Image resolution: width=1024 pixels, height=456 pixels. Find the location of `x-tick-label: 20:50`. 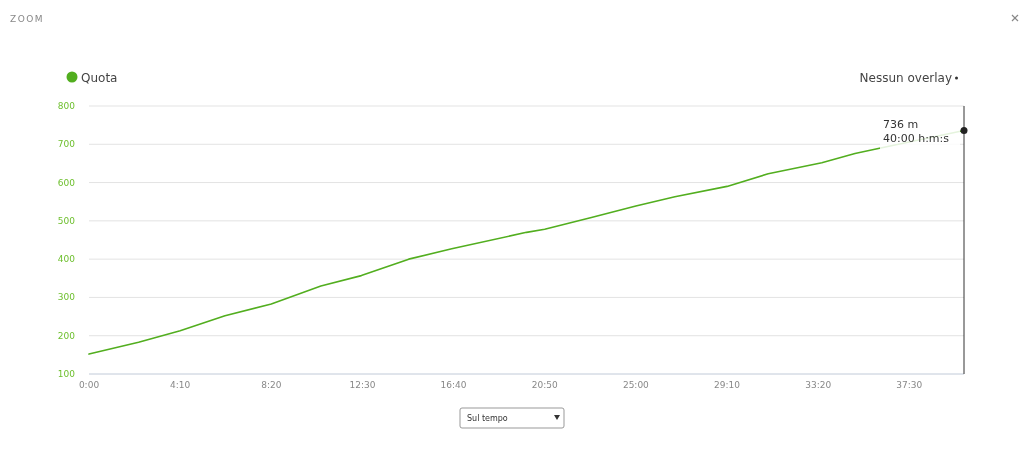

x-tick-label: 20:50 is located at coordinates (544, 385).